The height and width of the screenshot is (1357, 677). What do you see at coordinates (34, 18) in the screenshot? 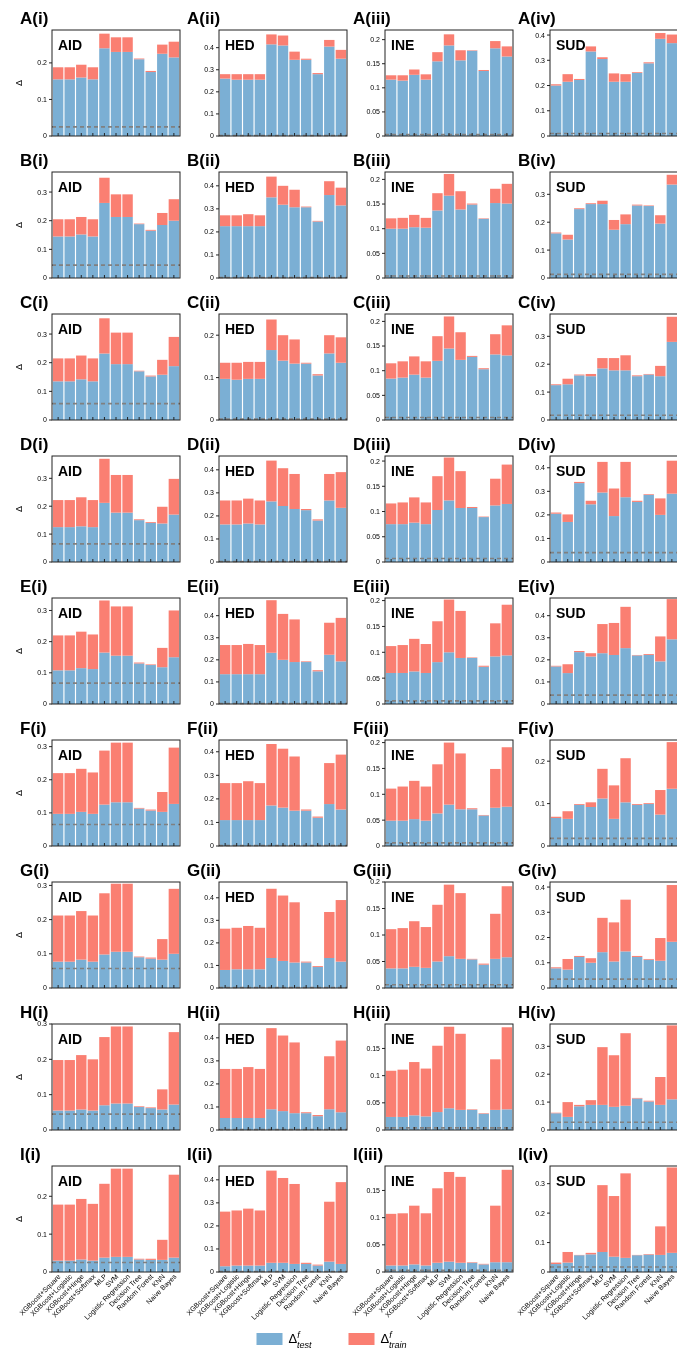
I see `chart-title: A(i)` at bounding box center [34, 18].